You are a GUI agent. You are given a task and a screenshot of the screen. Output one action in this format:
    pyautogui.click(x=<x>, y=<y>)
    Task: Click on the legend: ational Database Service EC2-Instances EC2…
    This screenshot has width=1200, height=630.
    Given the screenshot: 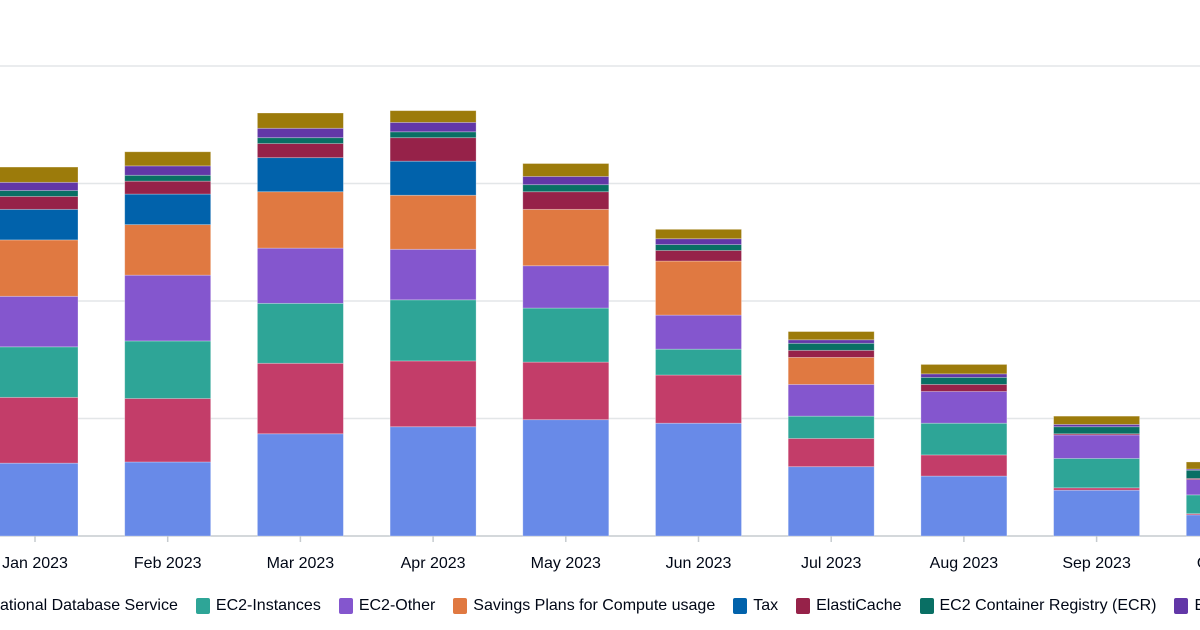 What is the action you would take?
    pyautogui.click(x=600, y=606)
    